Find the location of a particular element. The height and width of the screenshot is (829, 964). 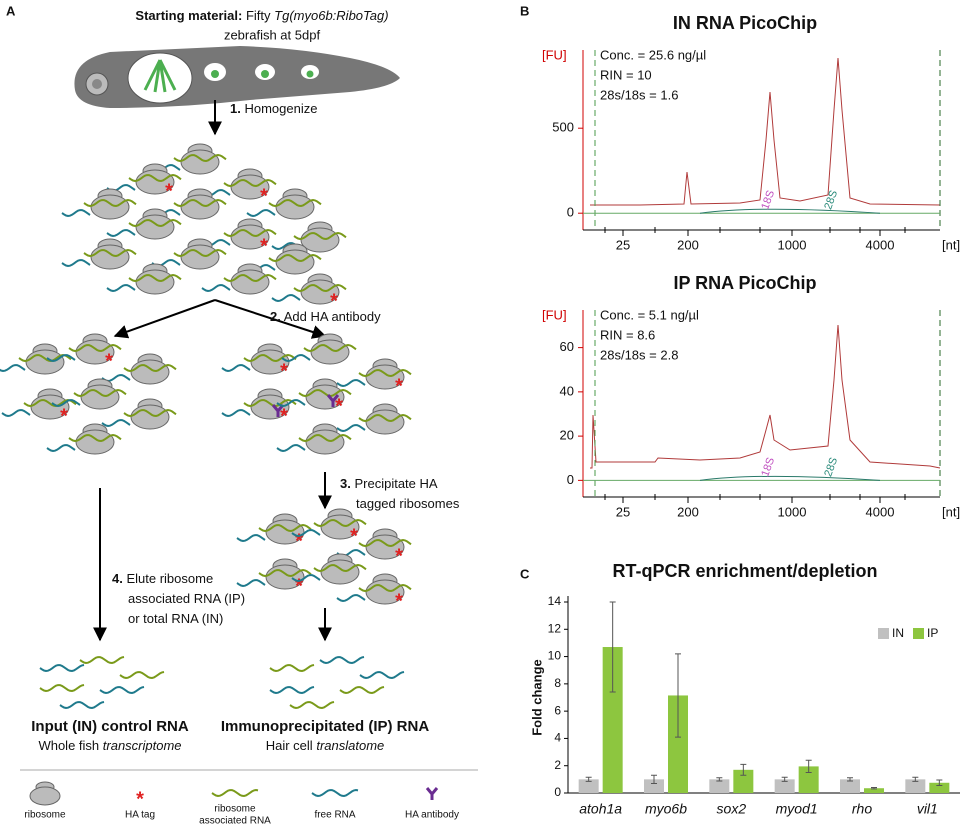

chart-title: RT-qPCR enrichment/depletion is located at coordinates (744, 571).